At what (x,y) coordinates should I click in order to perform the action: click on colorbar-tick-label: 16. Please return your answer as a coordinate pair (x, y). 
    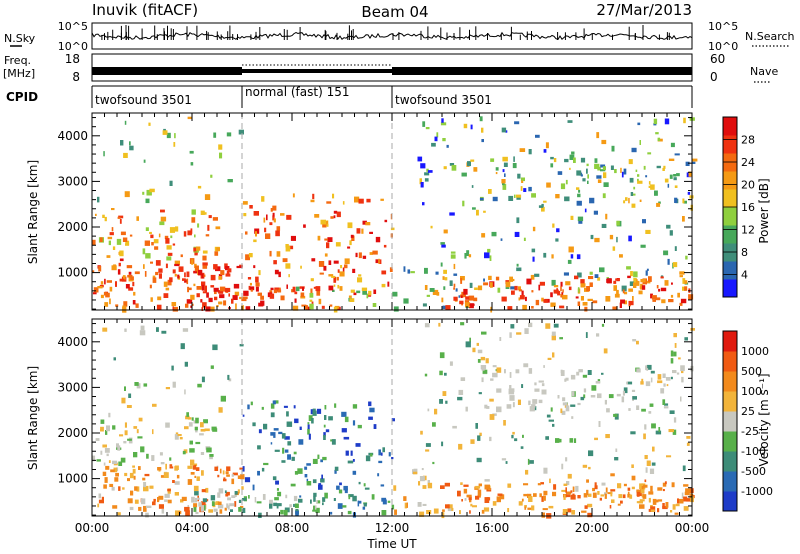
    Looking at the image, I should click on (748, 207).